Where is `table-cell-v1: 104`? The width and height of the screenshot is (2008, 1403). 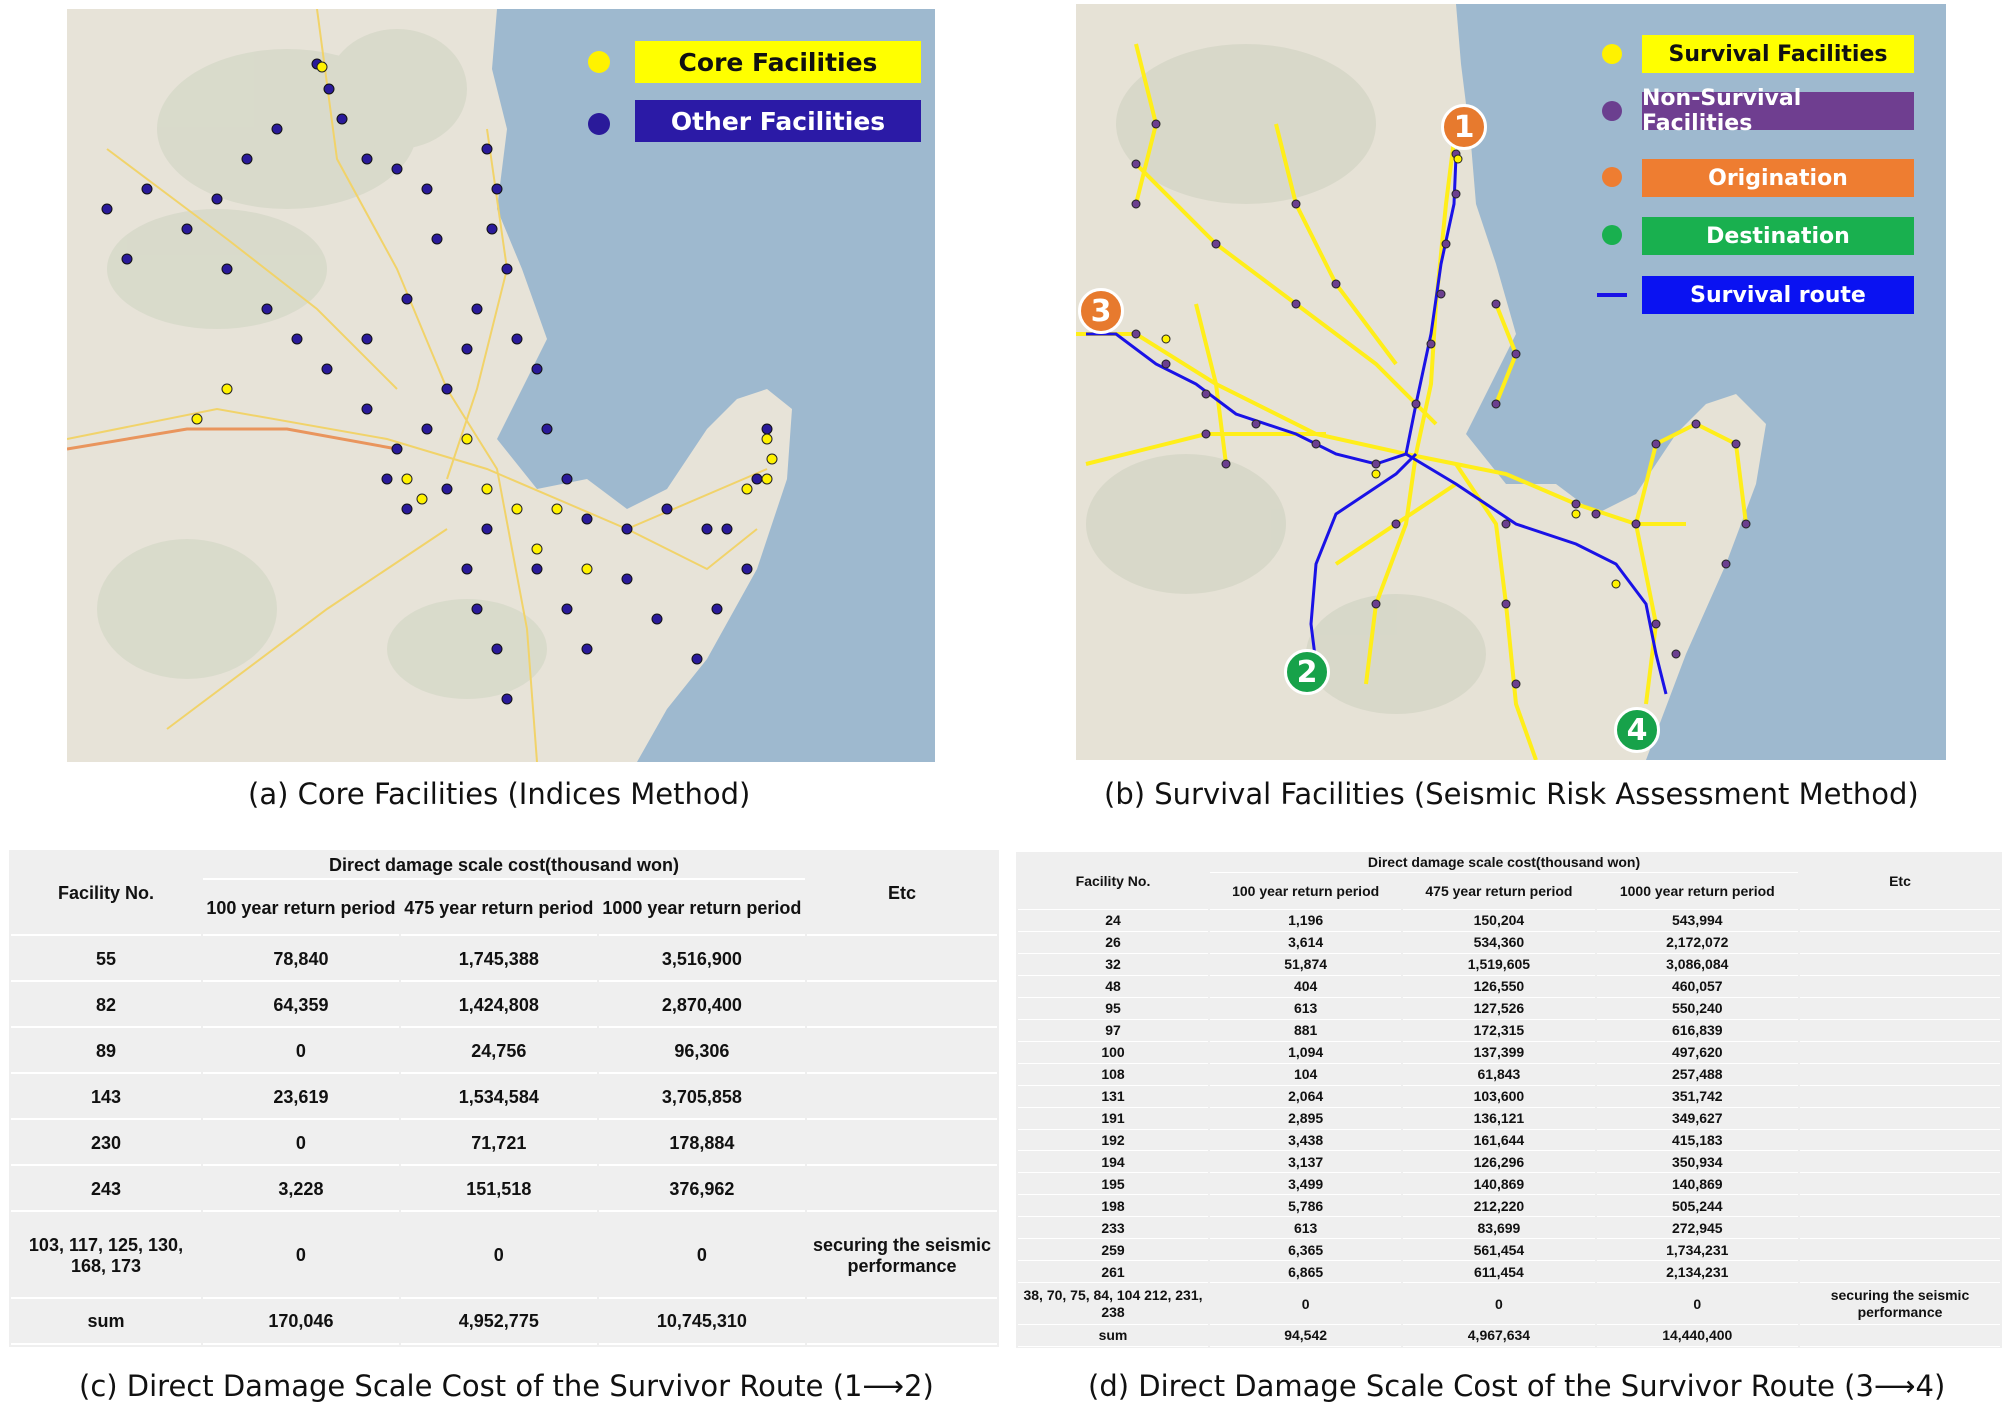 table-cell-v1: 104 is located at coordinates (1306, 1075).